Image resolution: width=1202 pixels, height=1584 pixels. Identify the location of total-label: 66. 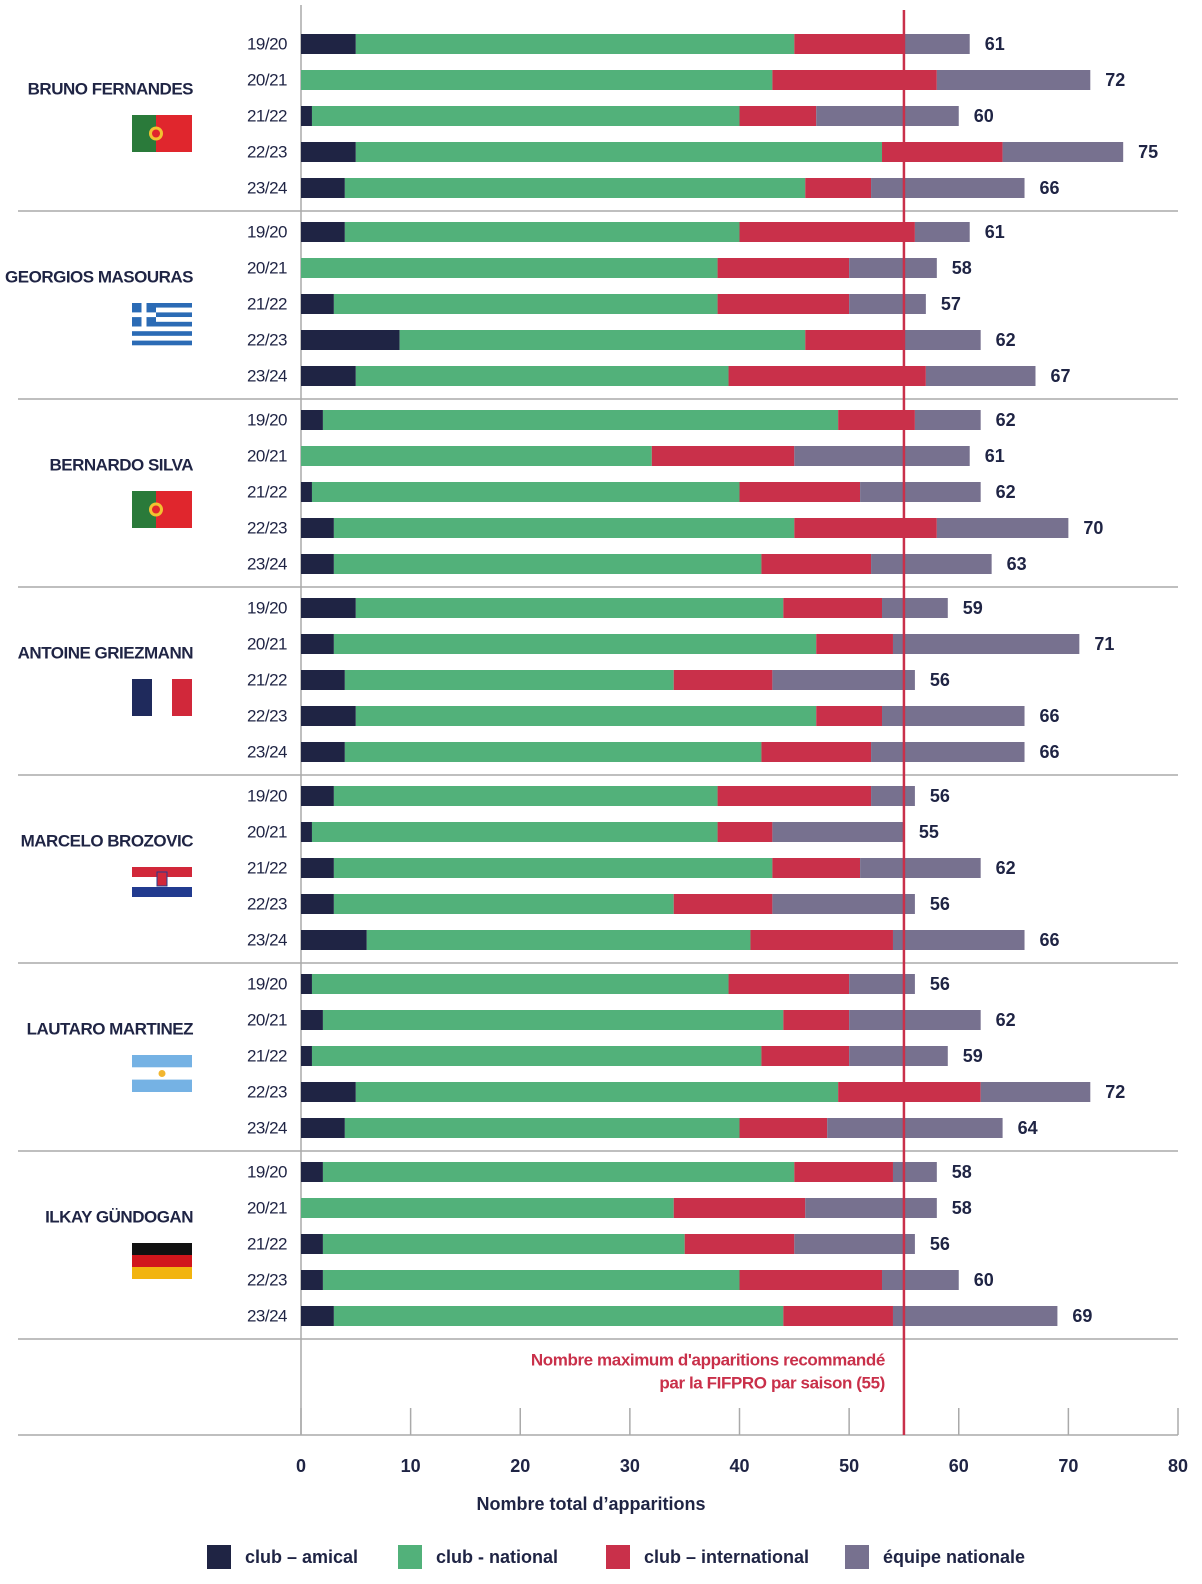
(1050, 752).